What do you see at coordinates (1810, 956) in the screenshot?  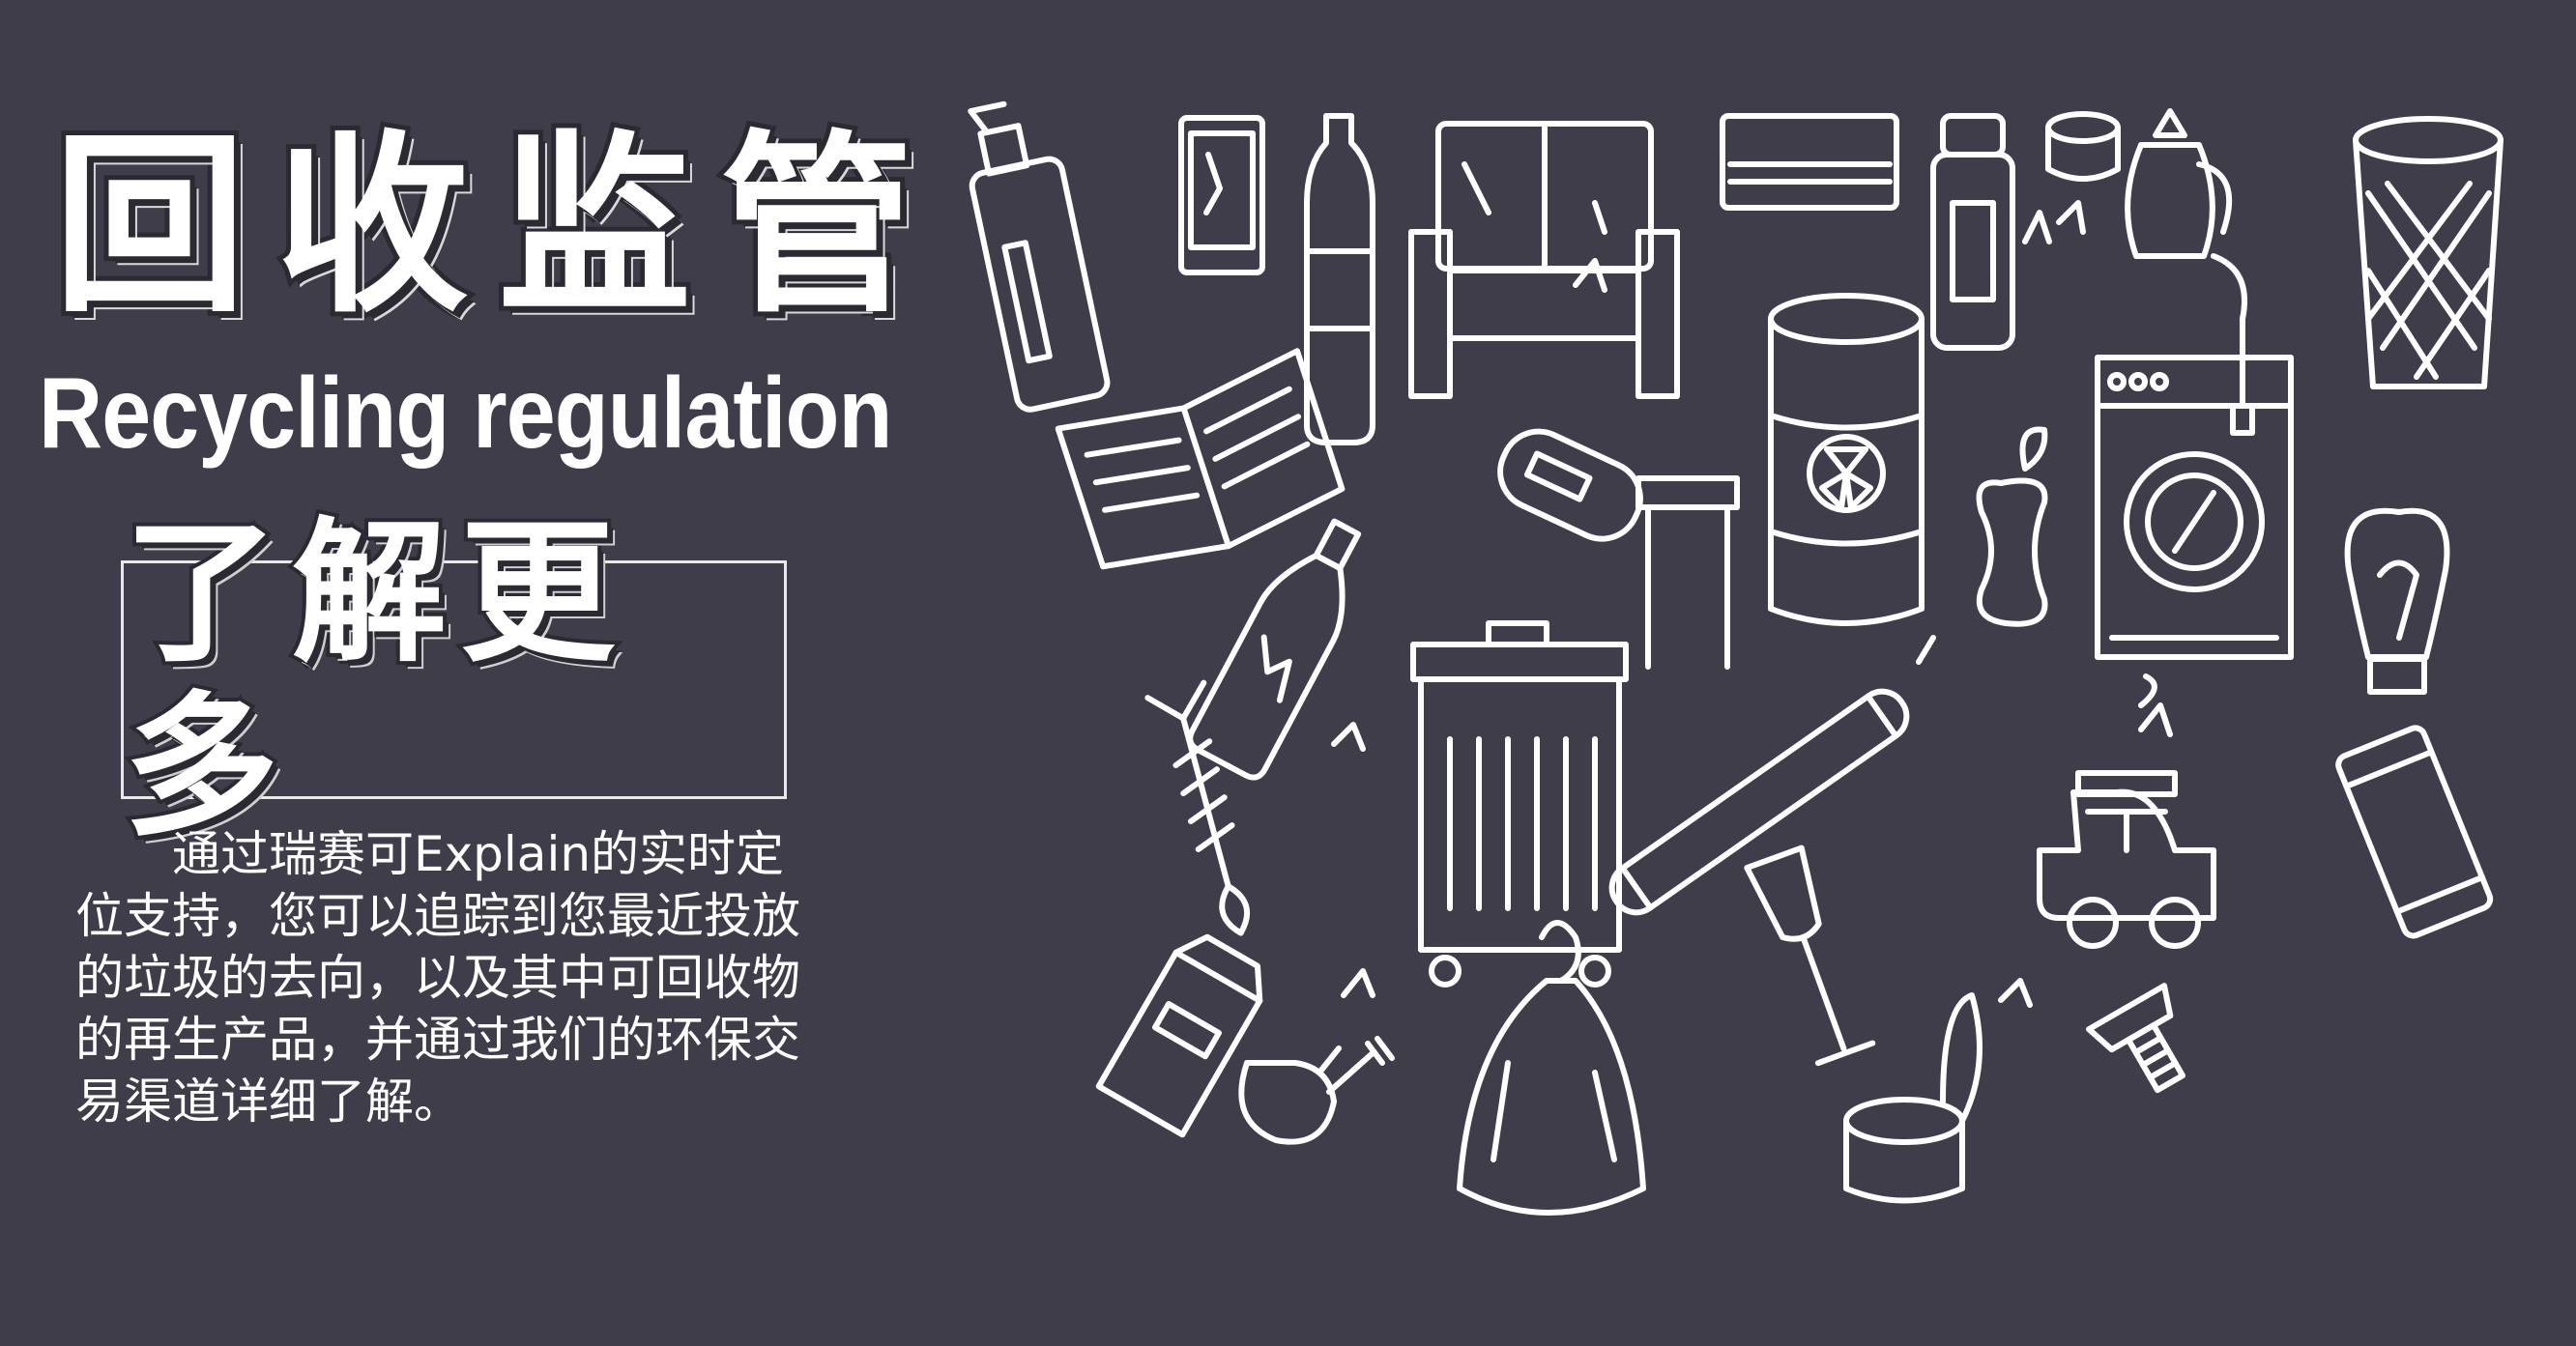 I see `wine-glass-icon` at bounding box center [1810, 956].